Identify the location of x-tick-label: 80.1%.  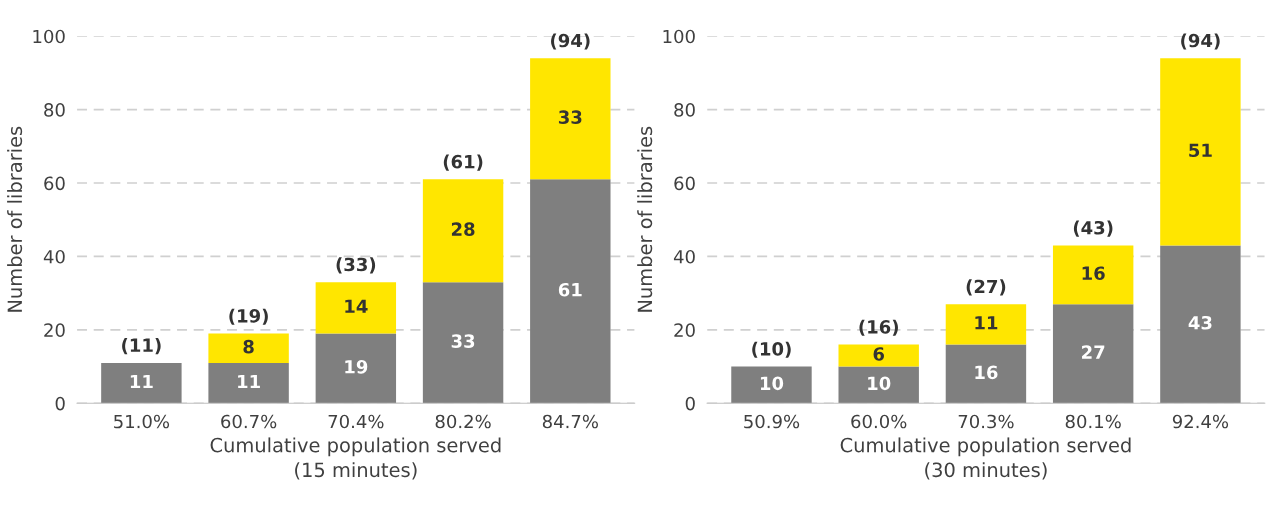
(1093, 421).